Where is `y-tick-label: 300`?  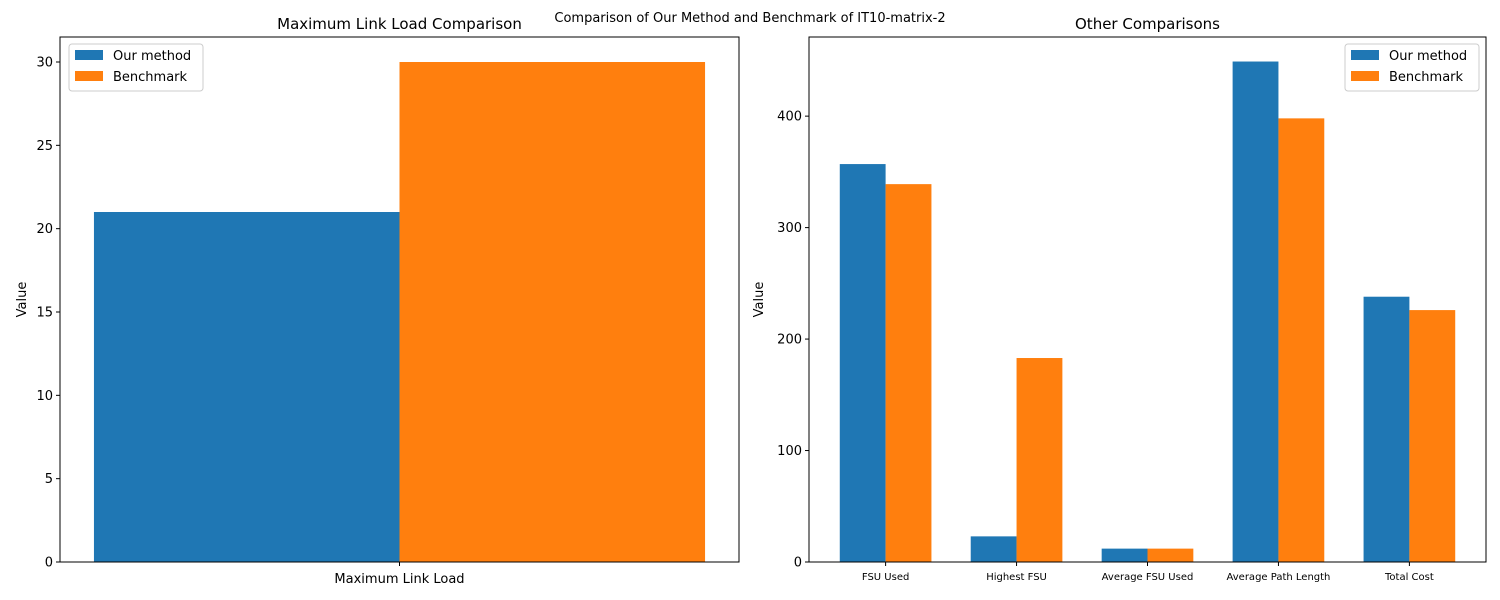
y-tick-label: 300 is located at coordinates (789, 228).